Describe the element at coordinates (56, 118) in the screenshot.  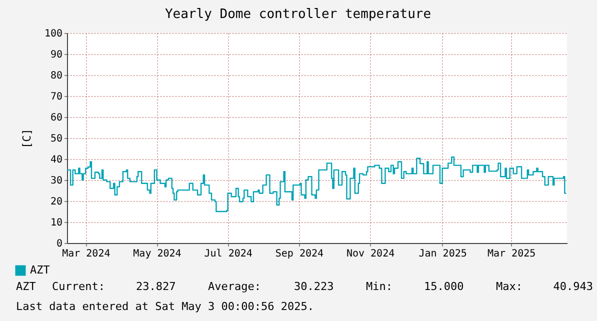
I see `y-tick-label: 60` at that location.